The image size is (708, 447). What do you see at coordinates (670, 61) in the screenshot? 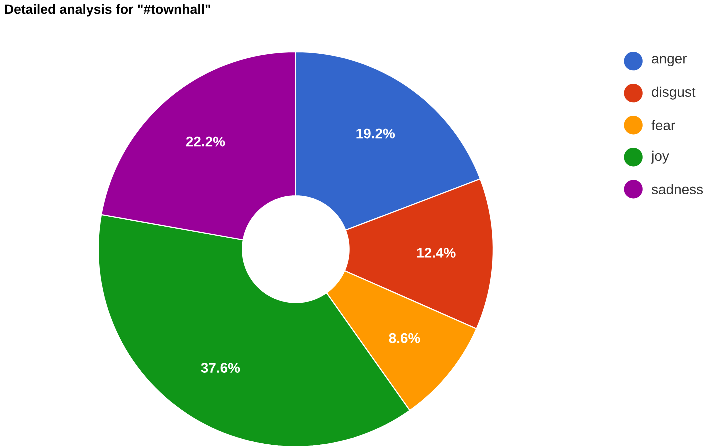
I see `legend-label: anger` at bounding box center [670, 61].